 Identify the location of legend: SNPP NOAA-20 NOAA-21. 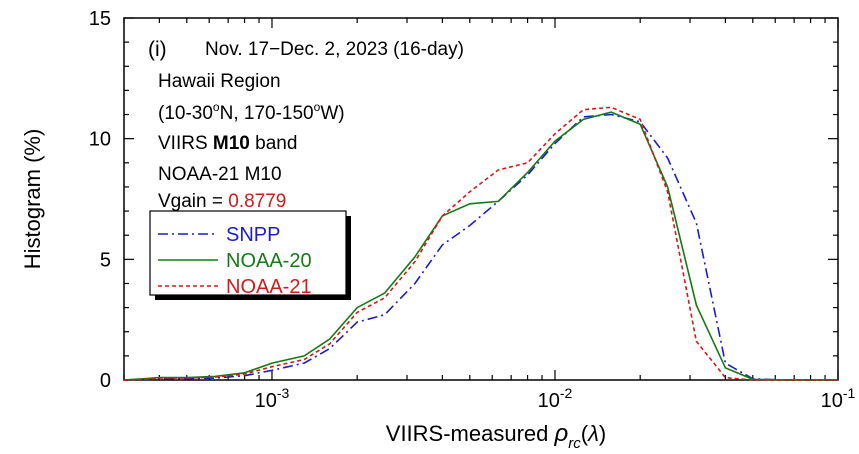
(250, 255).